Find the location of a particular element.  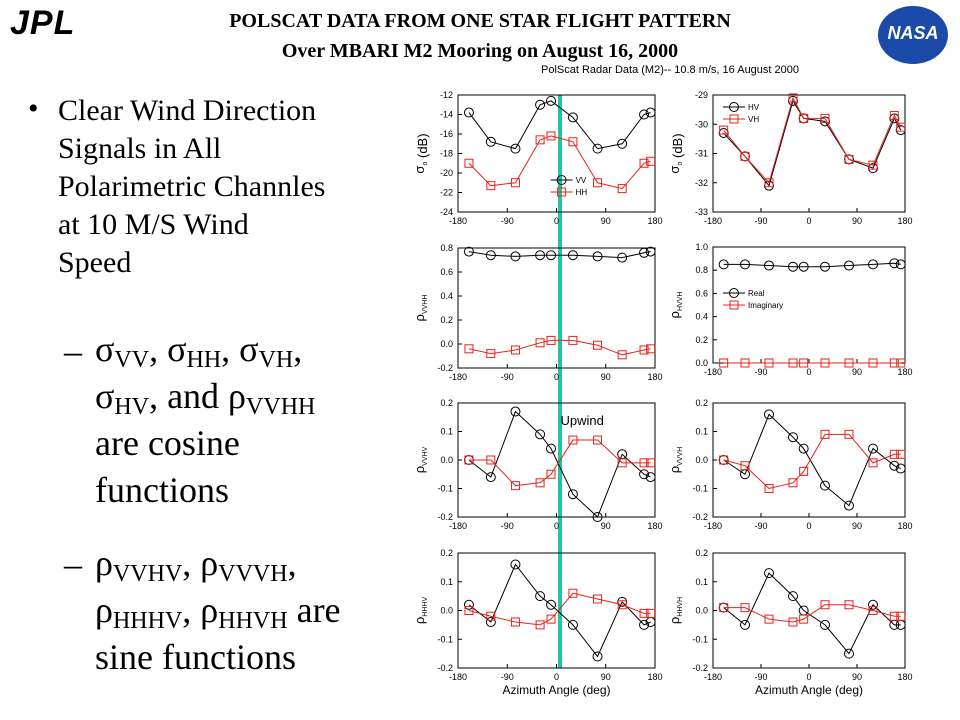

annotation: Upwind is located at coordinates (582, 420).